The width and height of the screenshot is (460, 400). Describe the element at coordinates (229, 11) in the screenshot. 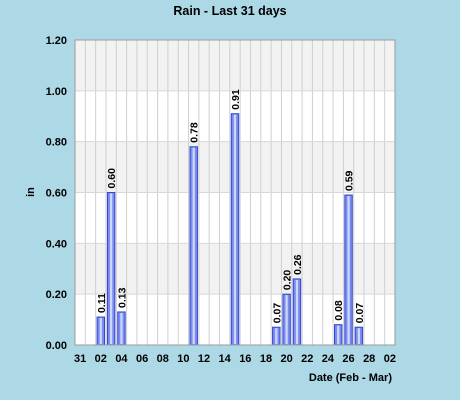

I see `chart-title: Rain - Last 31 days` at that location.